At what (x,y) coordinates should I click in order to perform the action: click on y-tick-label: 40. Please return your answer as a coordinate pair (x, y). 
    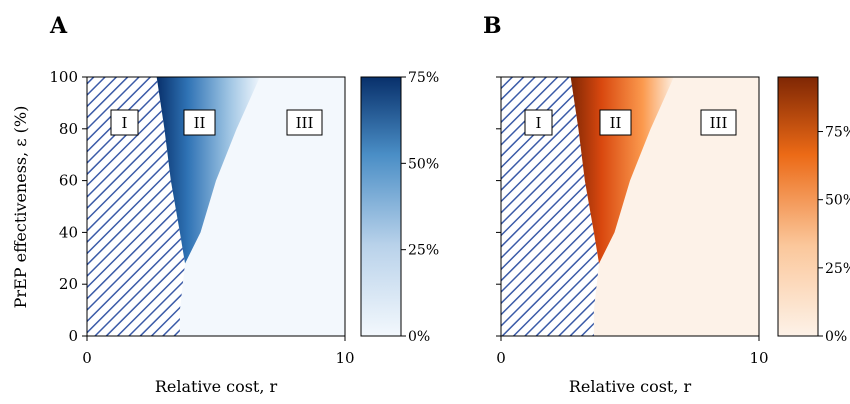
    Looking at the image, I should click on (68, 232).